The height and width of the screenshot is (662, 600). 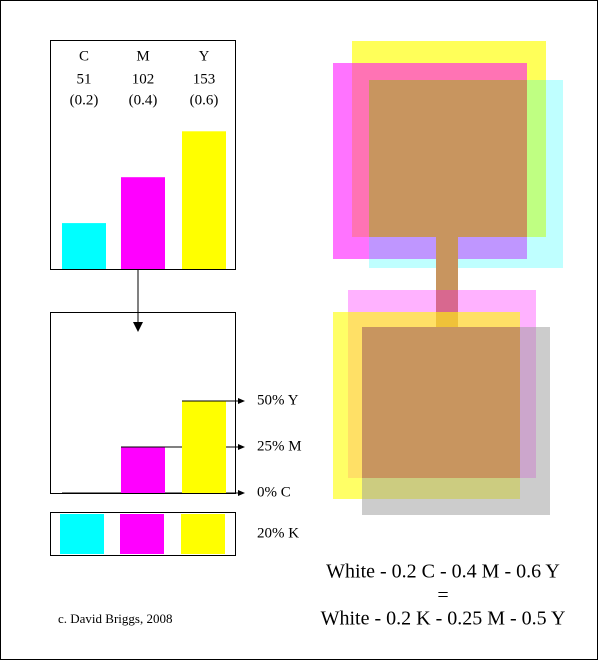 I want to click on top-box, so click(x=143, y=155).